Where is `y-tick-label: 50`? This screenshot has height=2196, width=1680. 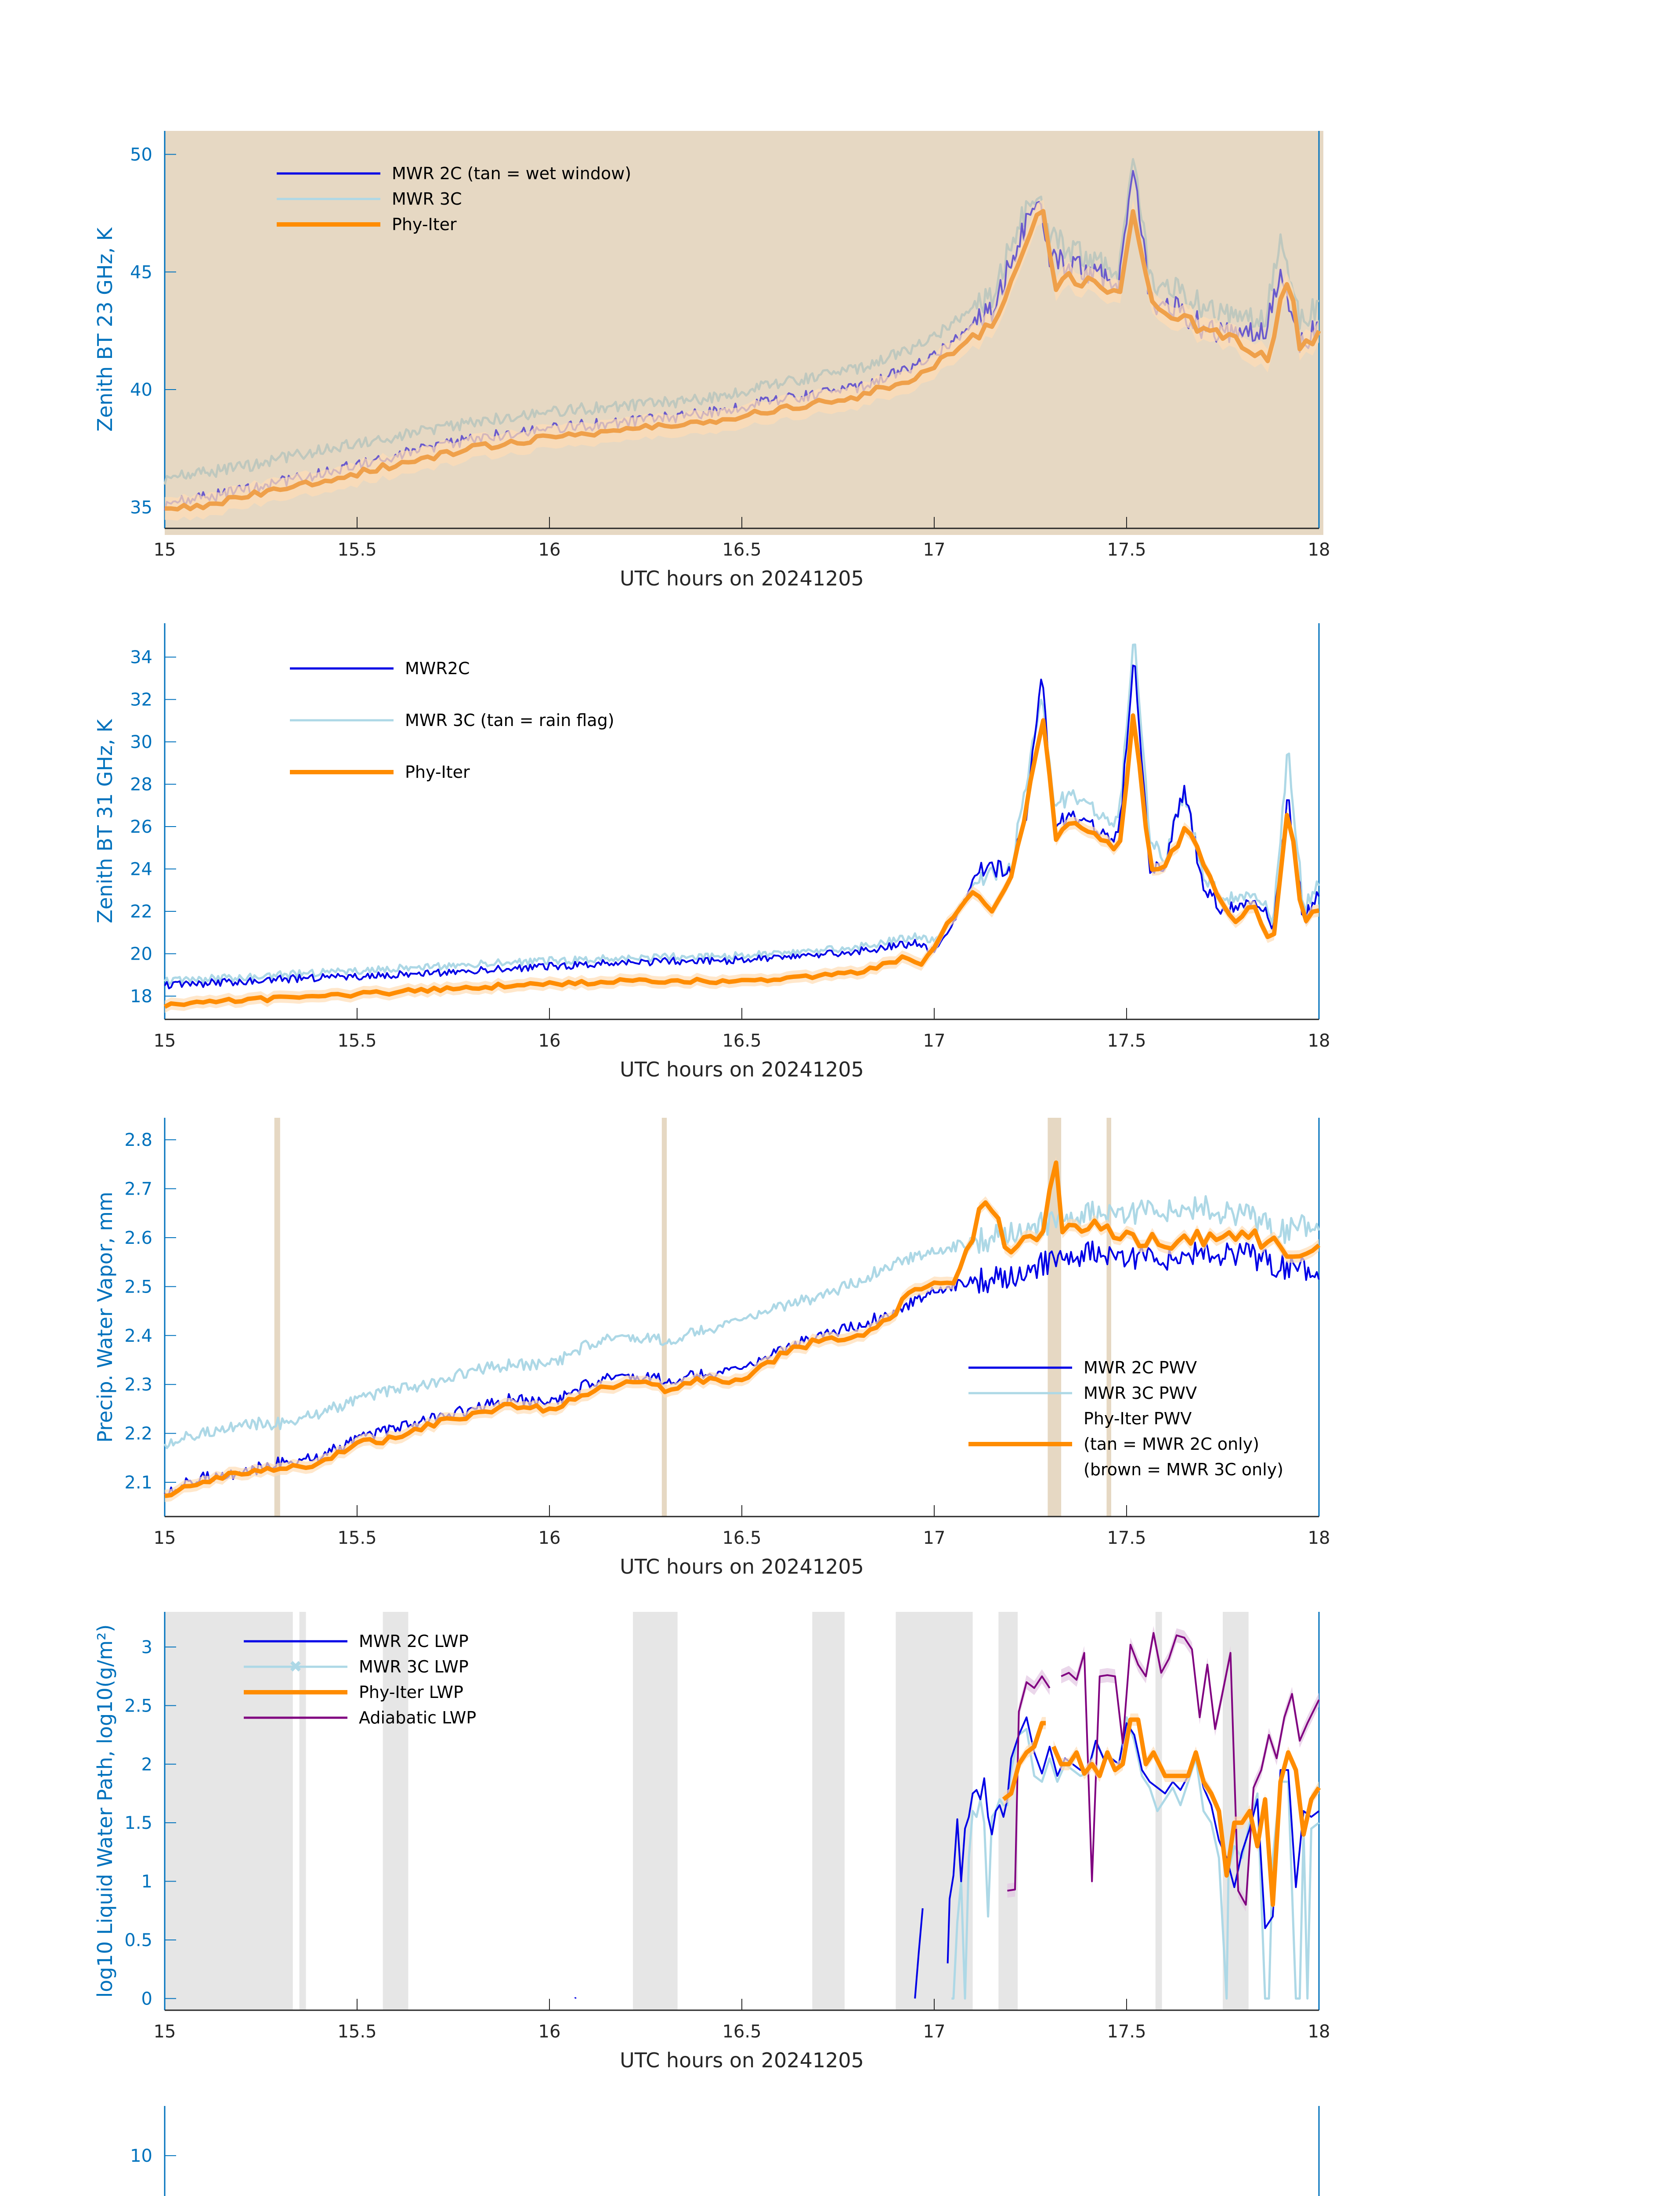 y-tick-label: 50 is located at coordinates (141, 155).